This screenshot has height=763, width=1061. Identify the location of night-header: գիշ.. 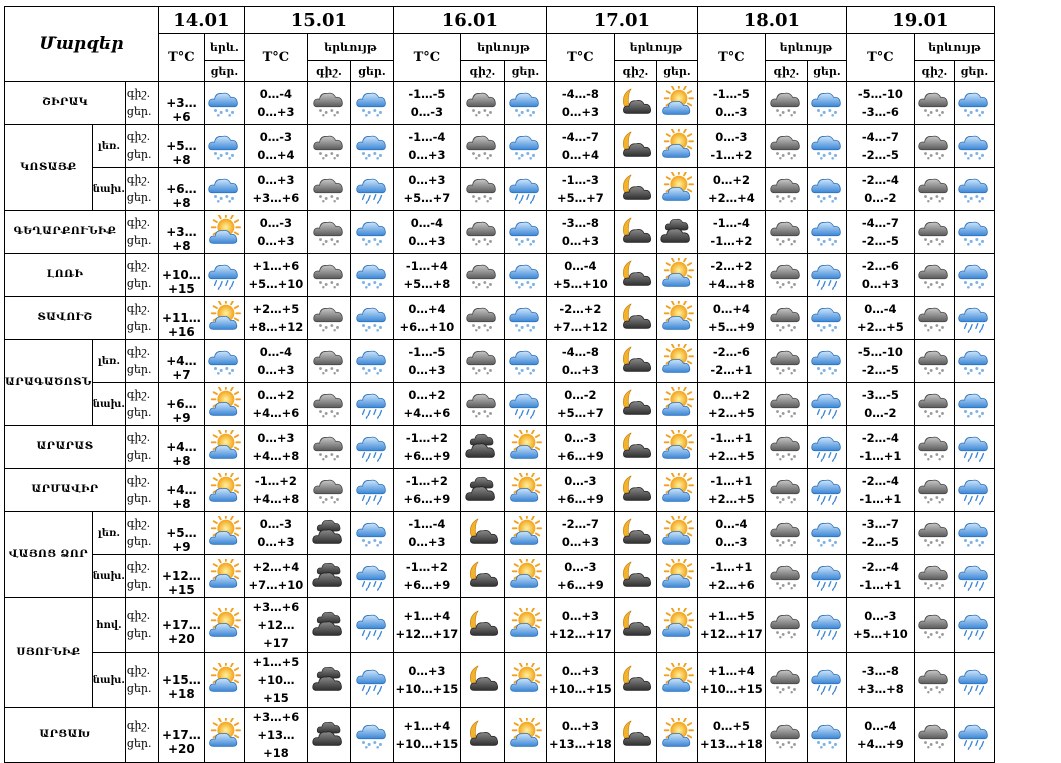
(786, 71).